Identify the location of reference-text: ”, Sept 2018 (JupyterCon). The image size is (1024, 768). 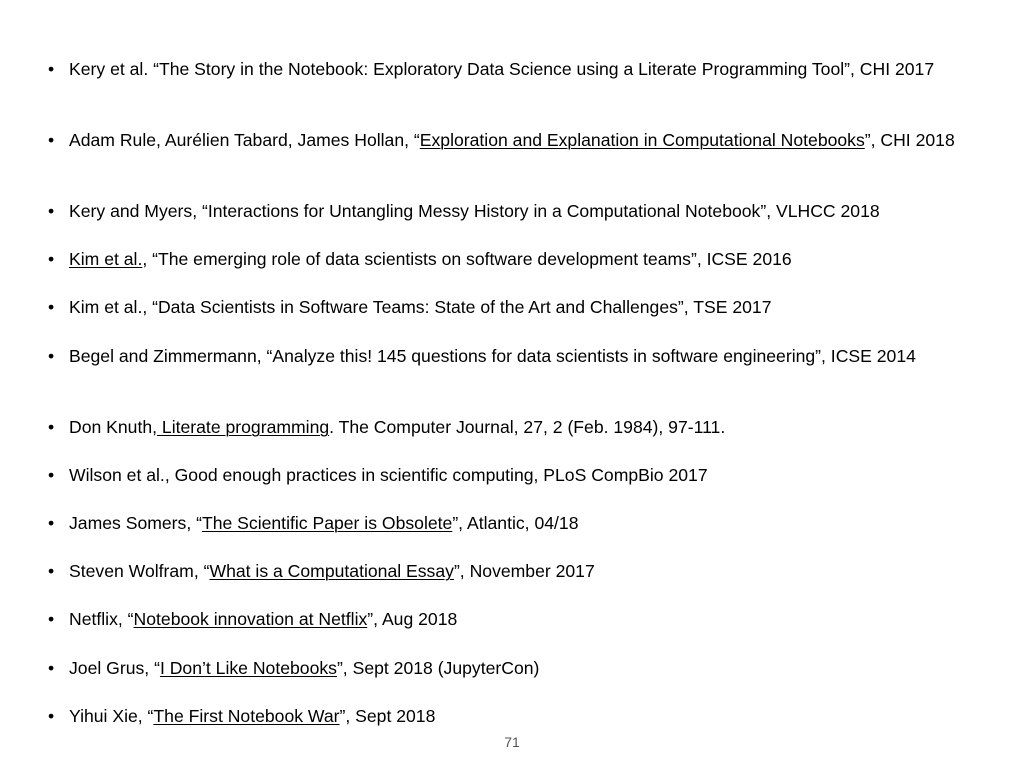
(438, 668).